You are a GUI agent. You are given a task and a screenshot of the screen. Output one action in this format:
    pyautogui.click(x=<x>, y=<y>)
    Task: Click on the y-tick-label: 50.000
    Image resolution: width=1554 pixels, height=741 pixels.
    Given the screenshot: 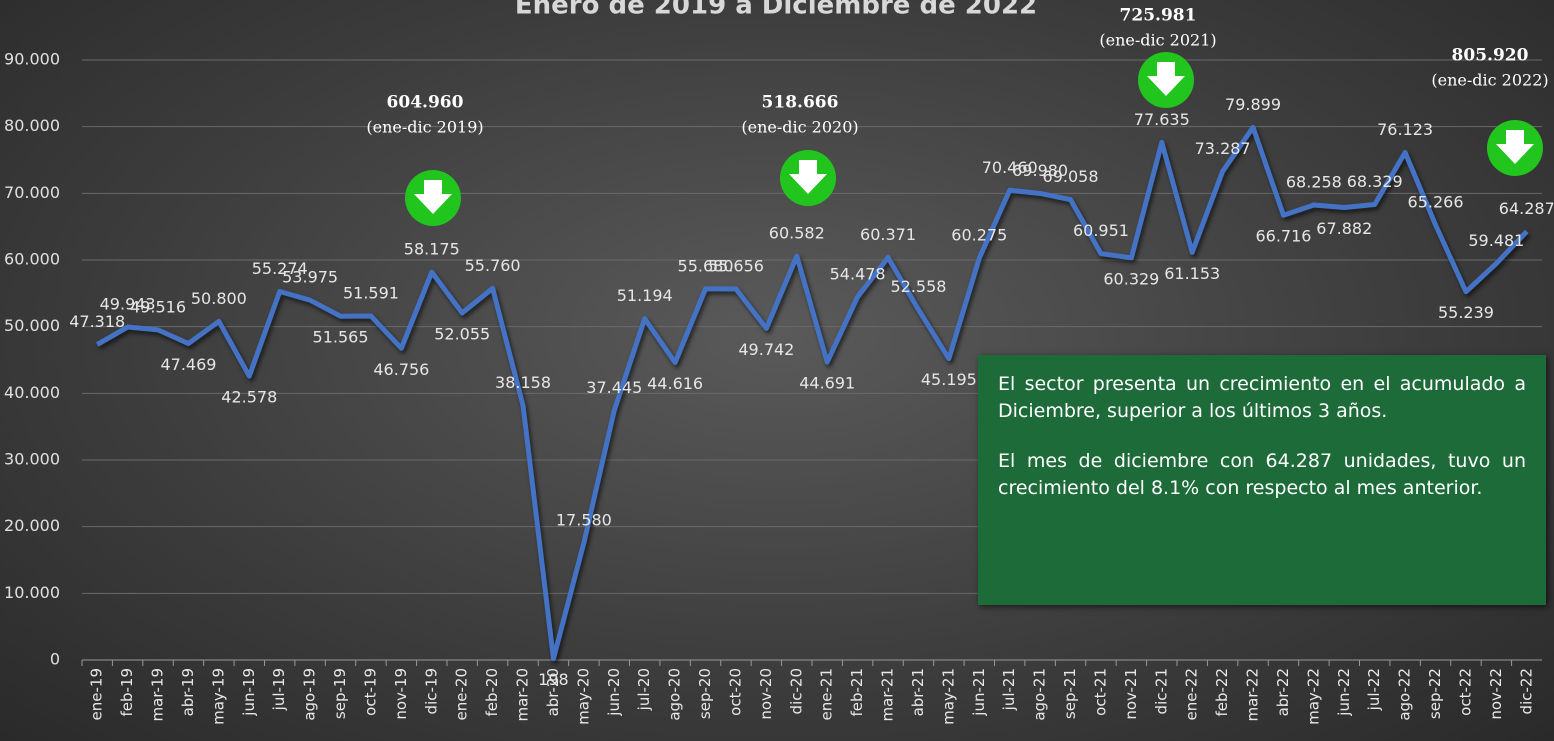 What is the action you would take?
    pyautogui.click(x=32, y=325)
    